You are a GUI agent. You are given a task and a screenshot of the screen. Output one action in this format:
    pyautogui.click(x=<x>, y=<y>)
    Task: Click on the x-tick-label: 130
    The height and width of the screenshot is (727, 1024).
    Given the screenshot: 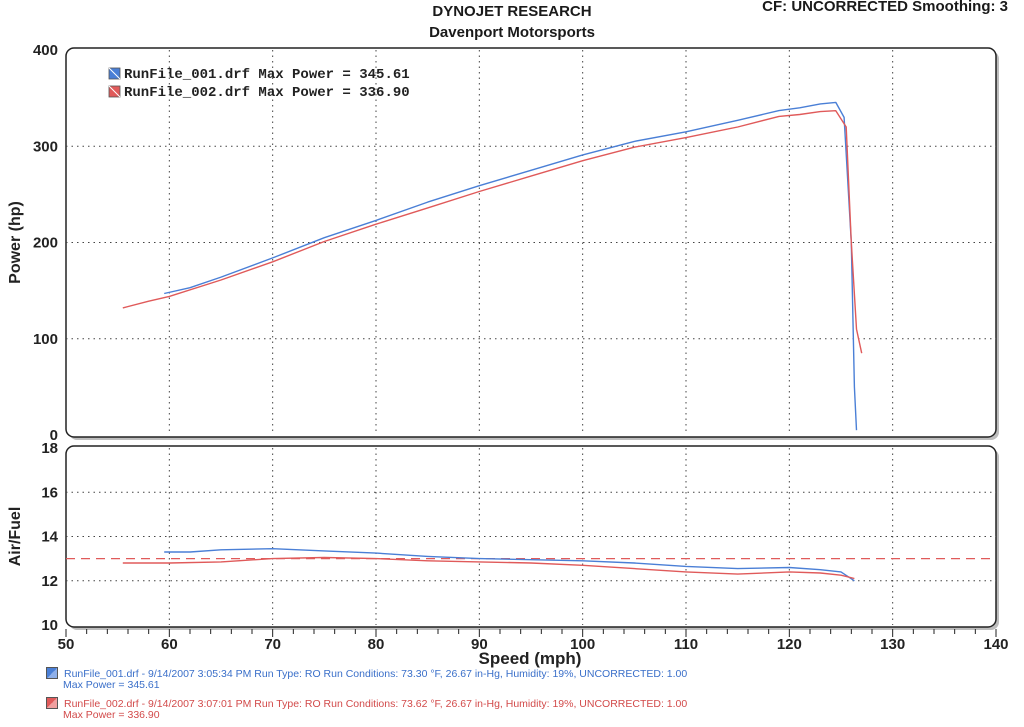 What is the action you would take?
    pyautogui.click(x=892, y=644)
    